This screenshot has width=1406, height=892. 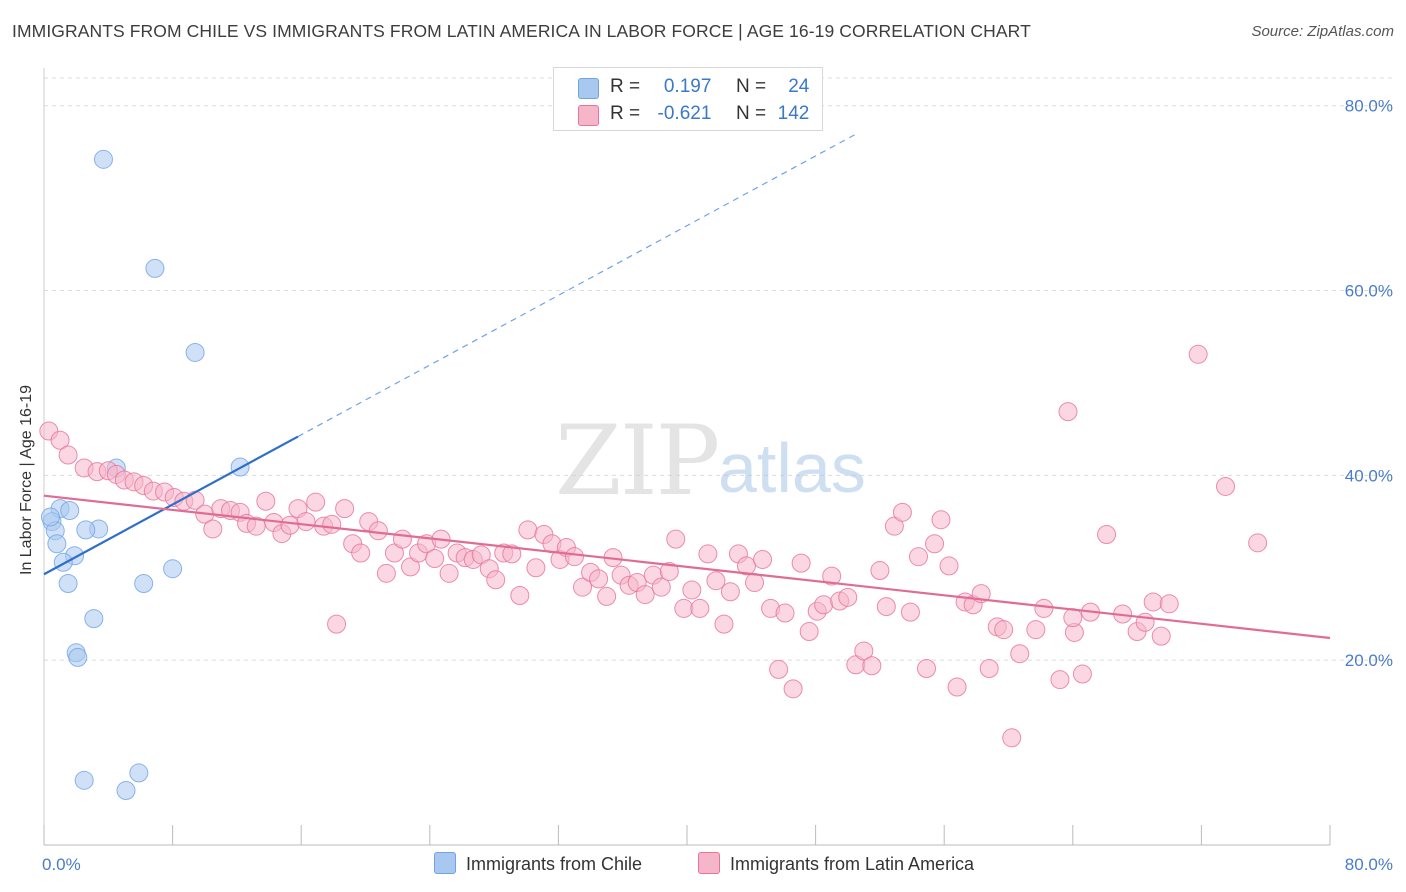 I want to click on chile-trend-extension, so click(x=577, y=285).